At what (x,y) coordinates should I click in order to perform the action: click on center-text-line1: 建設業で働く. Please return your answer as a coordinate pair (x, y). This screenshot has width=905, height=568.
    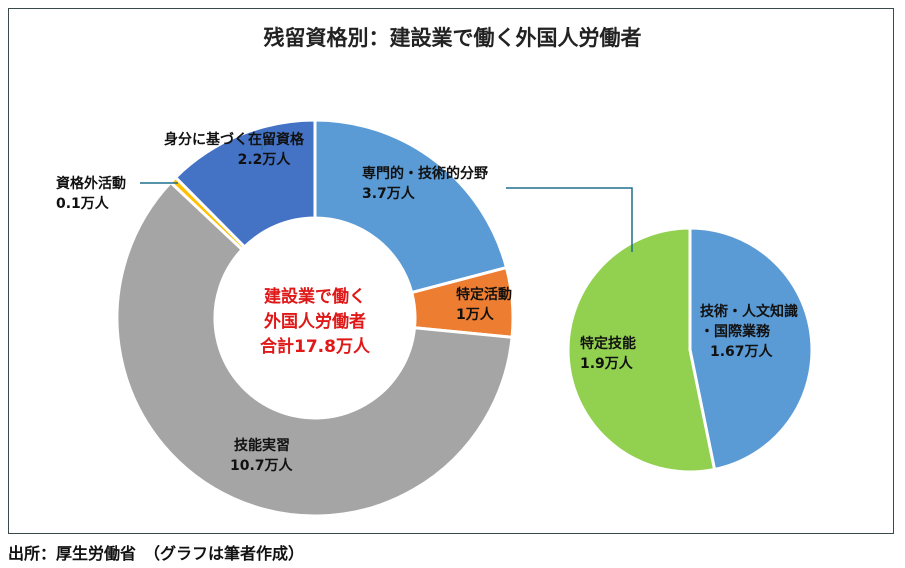
    Looking at the image, I should click on (315, 296).